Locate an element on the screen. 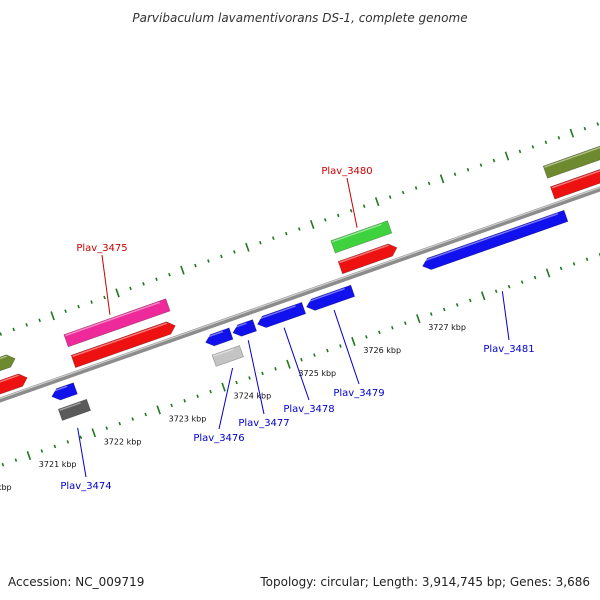 The image size is (600, 600). gene-label-plav-3479: Plav_3479 is located at coordinates (358, 393).